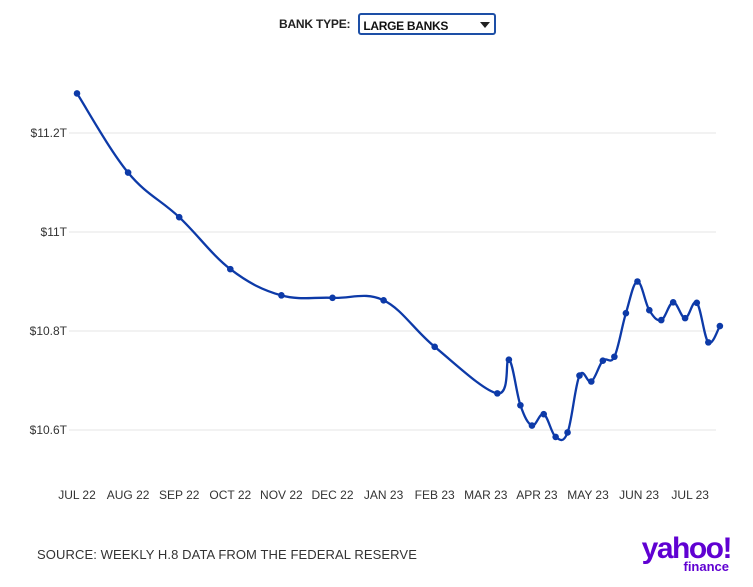 This screenshot has height=587, width=753. Describe the element at coordinates (281, 495) in the screenshot. I see `x-tick-label: NOV 22` at that location.